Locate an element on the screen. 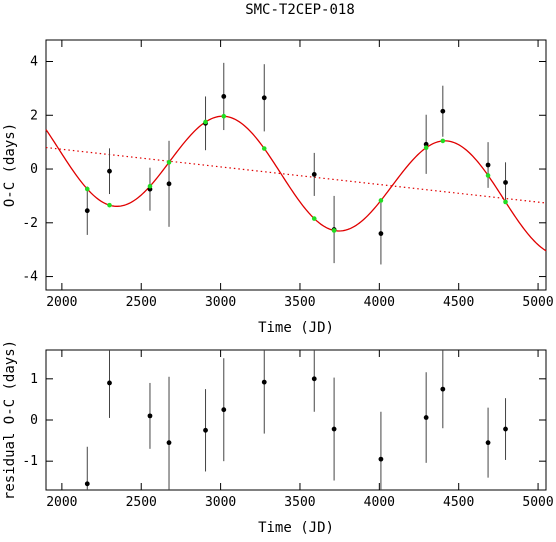 The width and height of the screenshot is (556, 542). top-y-tick-label: 4 is located at coordinates (34, 62).